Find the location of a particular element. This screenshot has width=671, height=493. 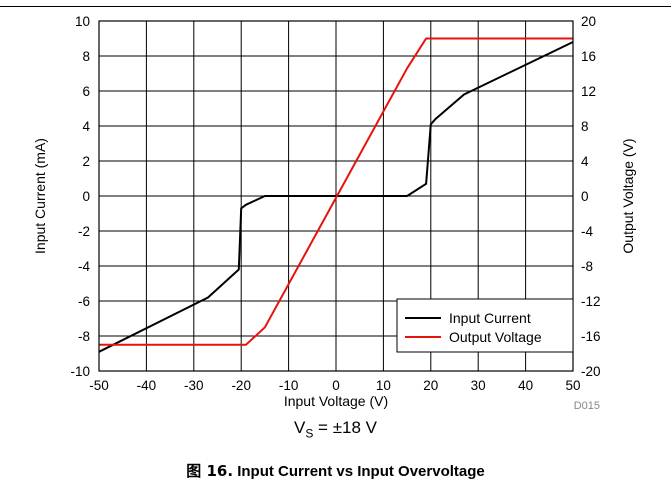

y-right-tick-label: 8 is located at coordinates (585, 126).